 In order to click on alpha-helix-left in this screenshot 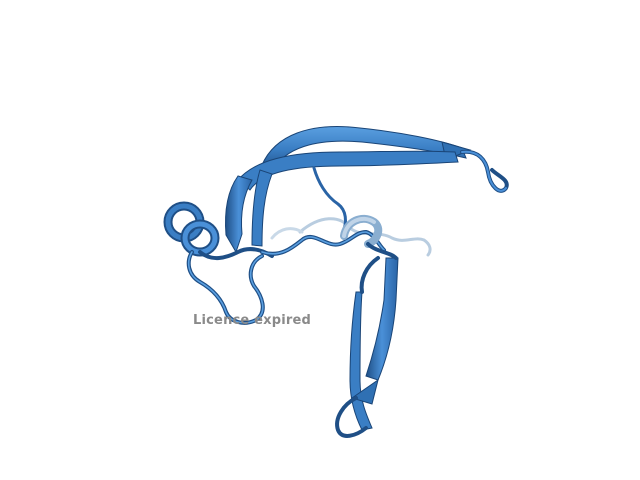, I will do `click(191, 229)`.